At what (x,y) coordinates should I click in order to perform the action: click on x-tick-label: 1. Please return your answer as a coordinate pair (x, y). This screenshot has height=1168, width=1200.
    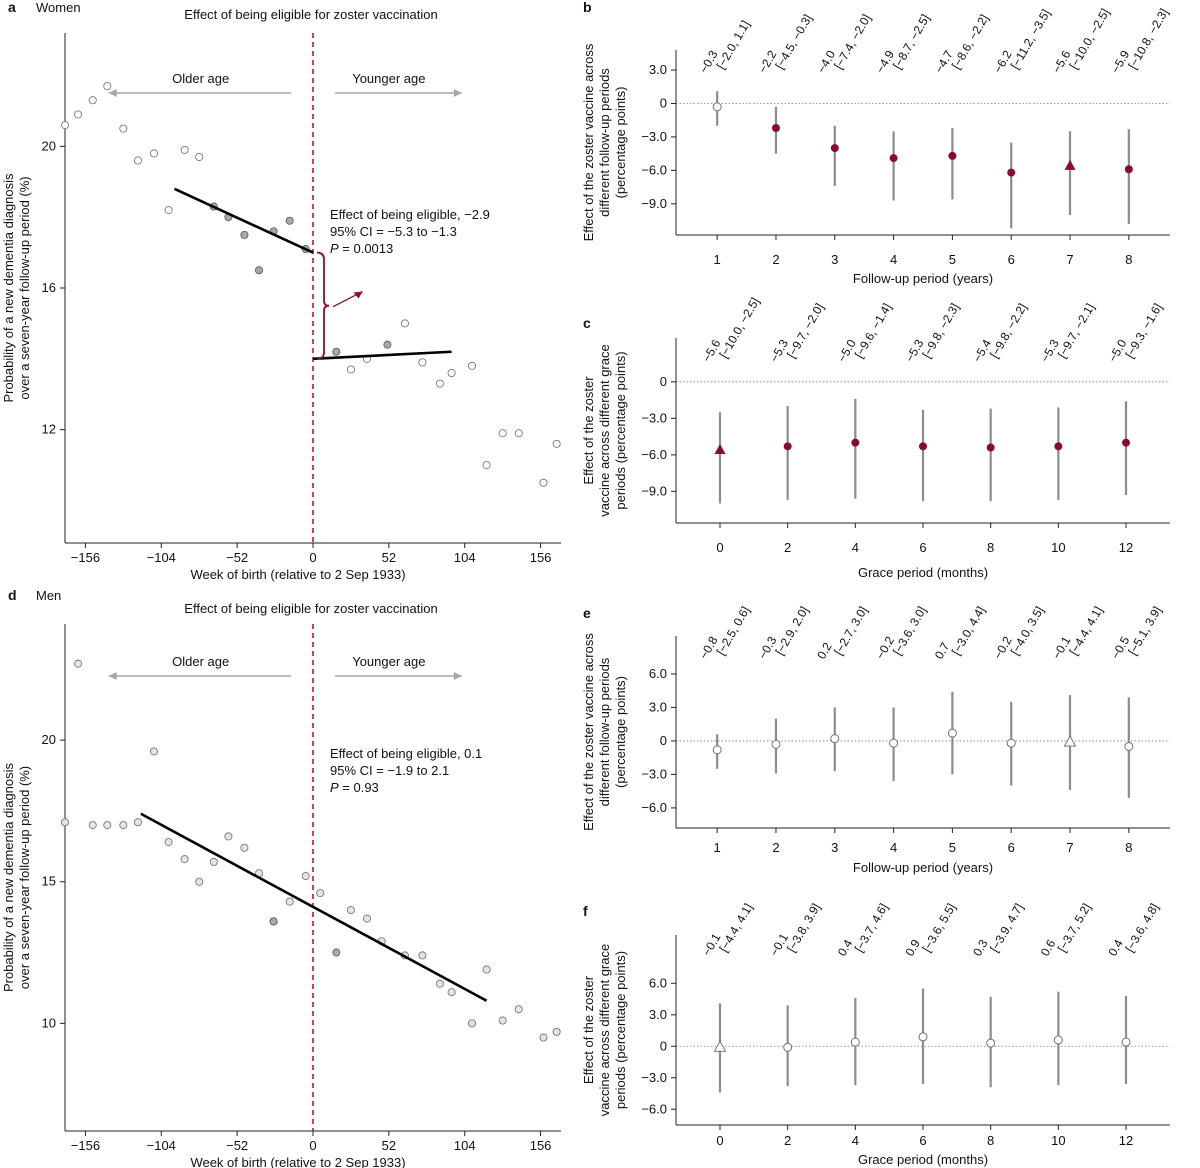
    Looking at the image, I should click on (717, 259).